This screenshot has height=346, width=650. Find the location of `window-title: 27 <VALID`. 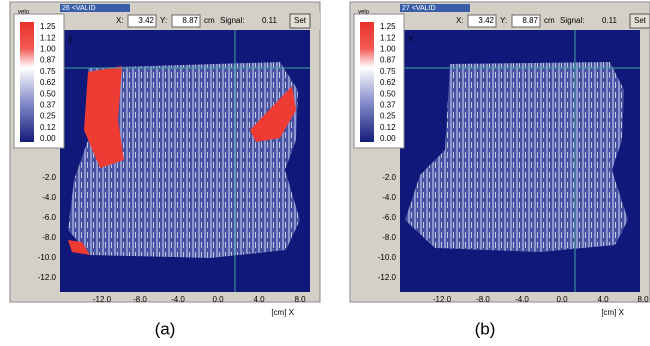

window-title: 27 <VALID is located at coordinates (419, 8).